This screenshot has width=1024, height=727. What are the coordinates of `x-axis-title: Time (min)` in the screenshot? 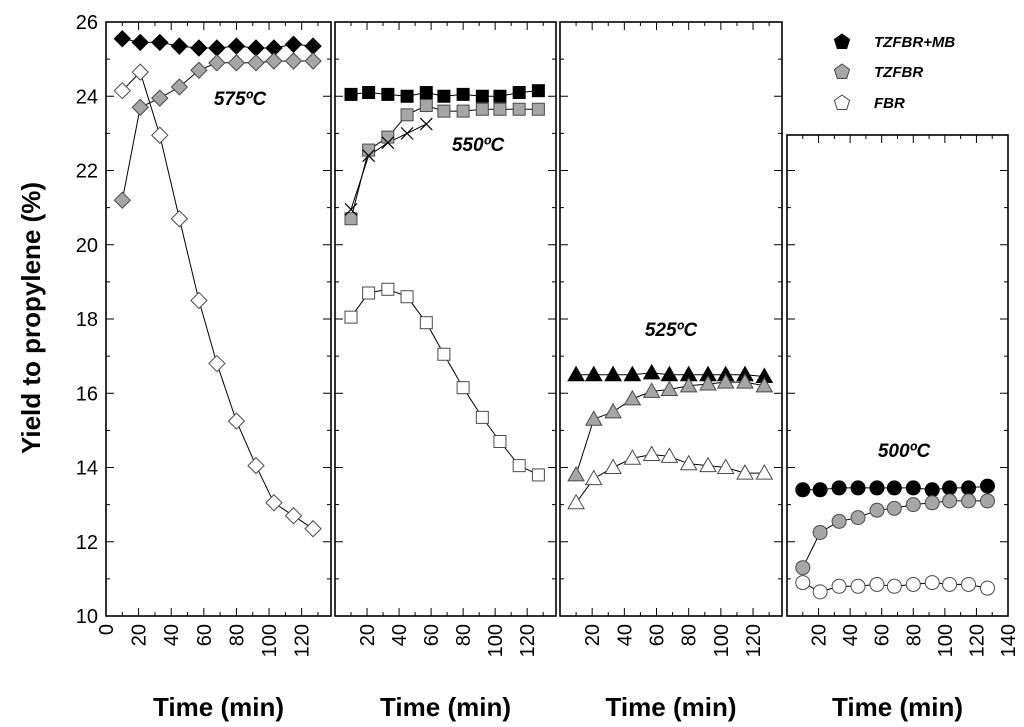 It's located at (445, 707).